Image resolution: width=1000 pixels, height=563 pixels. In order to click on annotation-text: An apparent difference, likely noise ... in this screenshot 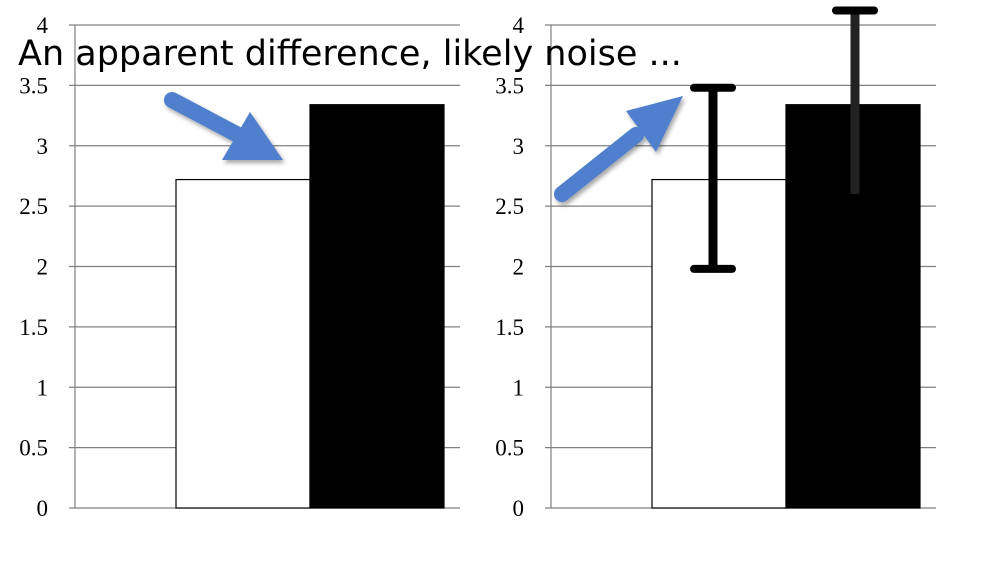, I will do `click(350, 54)`.